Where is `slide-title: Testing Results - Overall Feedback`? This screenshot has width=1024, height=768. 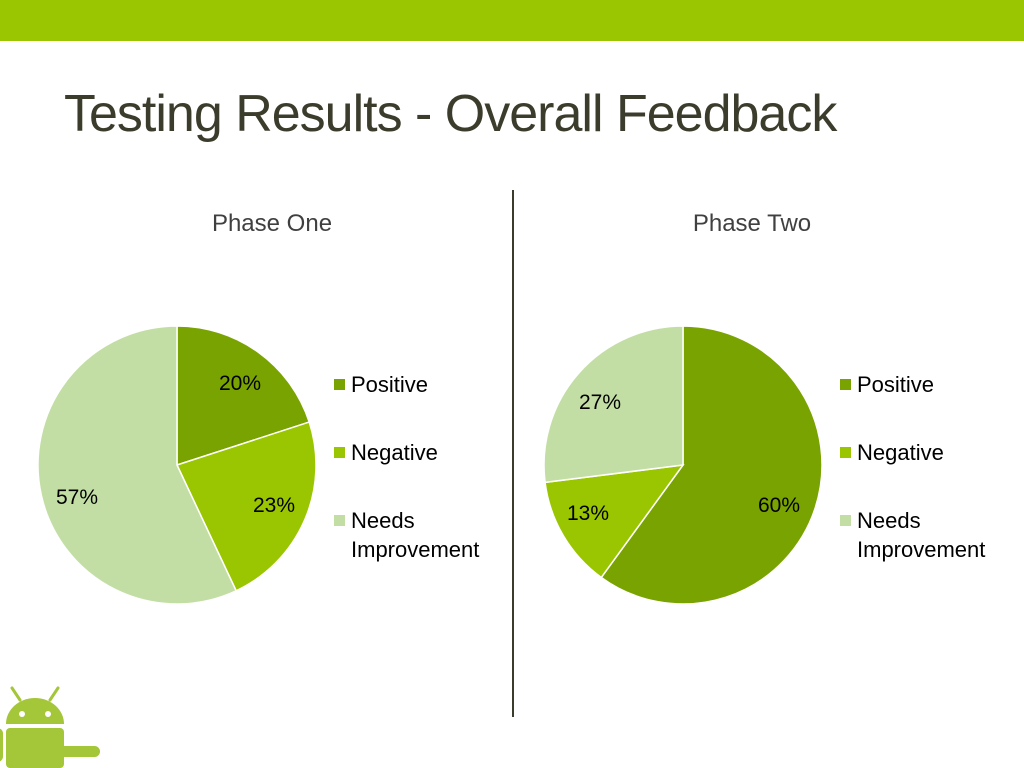 slide-title: Testing Results - Overall Feedback is located at coordinates (450, 114).